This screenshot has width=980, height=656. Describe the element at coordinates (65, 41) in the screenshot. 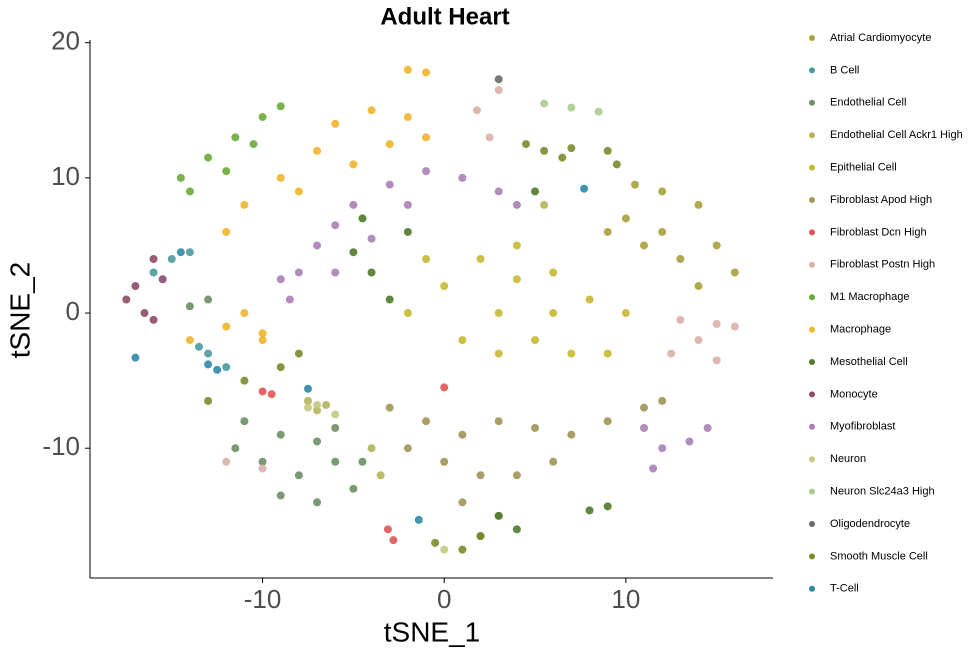

I see `y-tick-label: 20` at that location.